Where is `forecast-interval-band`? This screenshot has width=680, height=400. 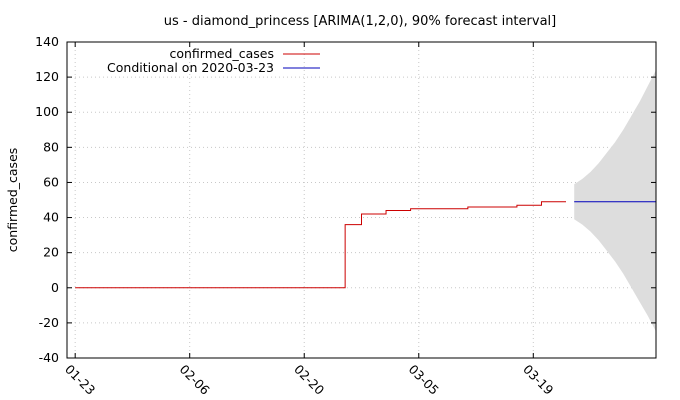 forecast-interval-band is located at coordinates (615, 201).